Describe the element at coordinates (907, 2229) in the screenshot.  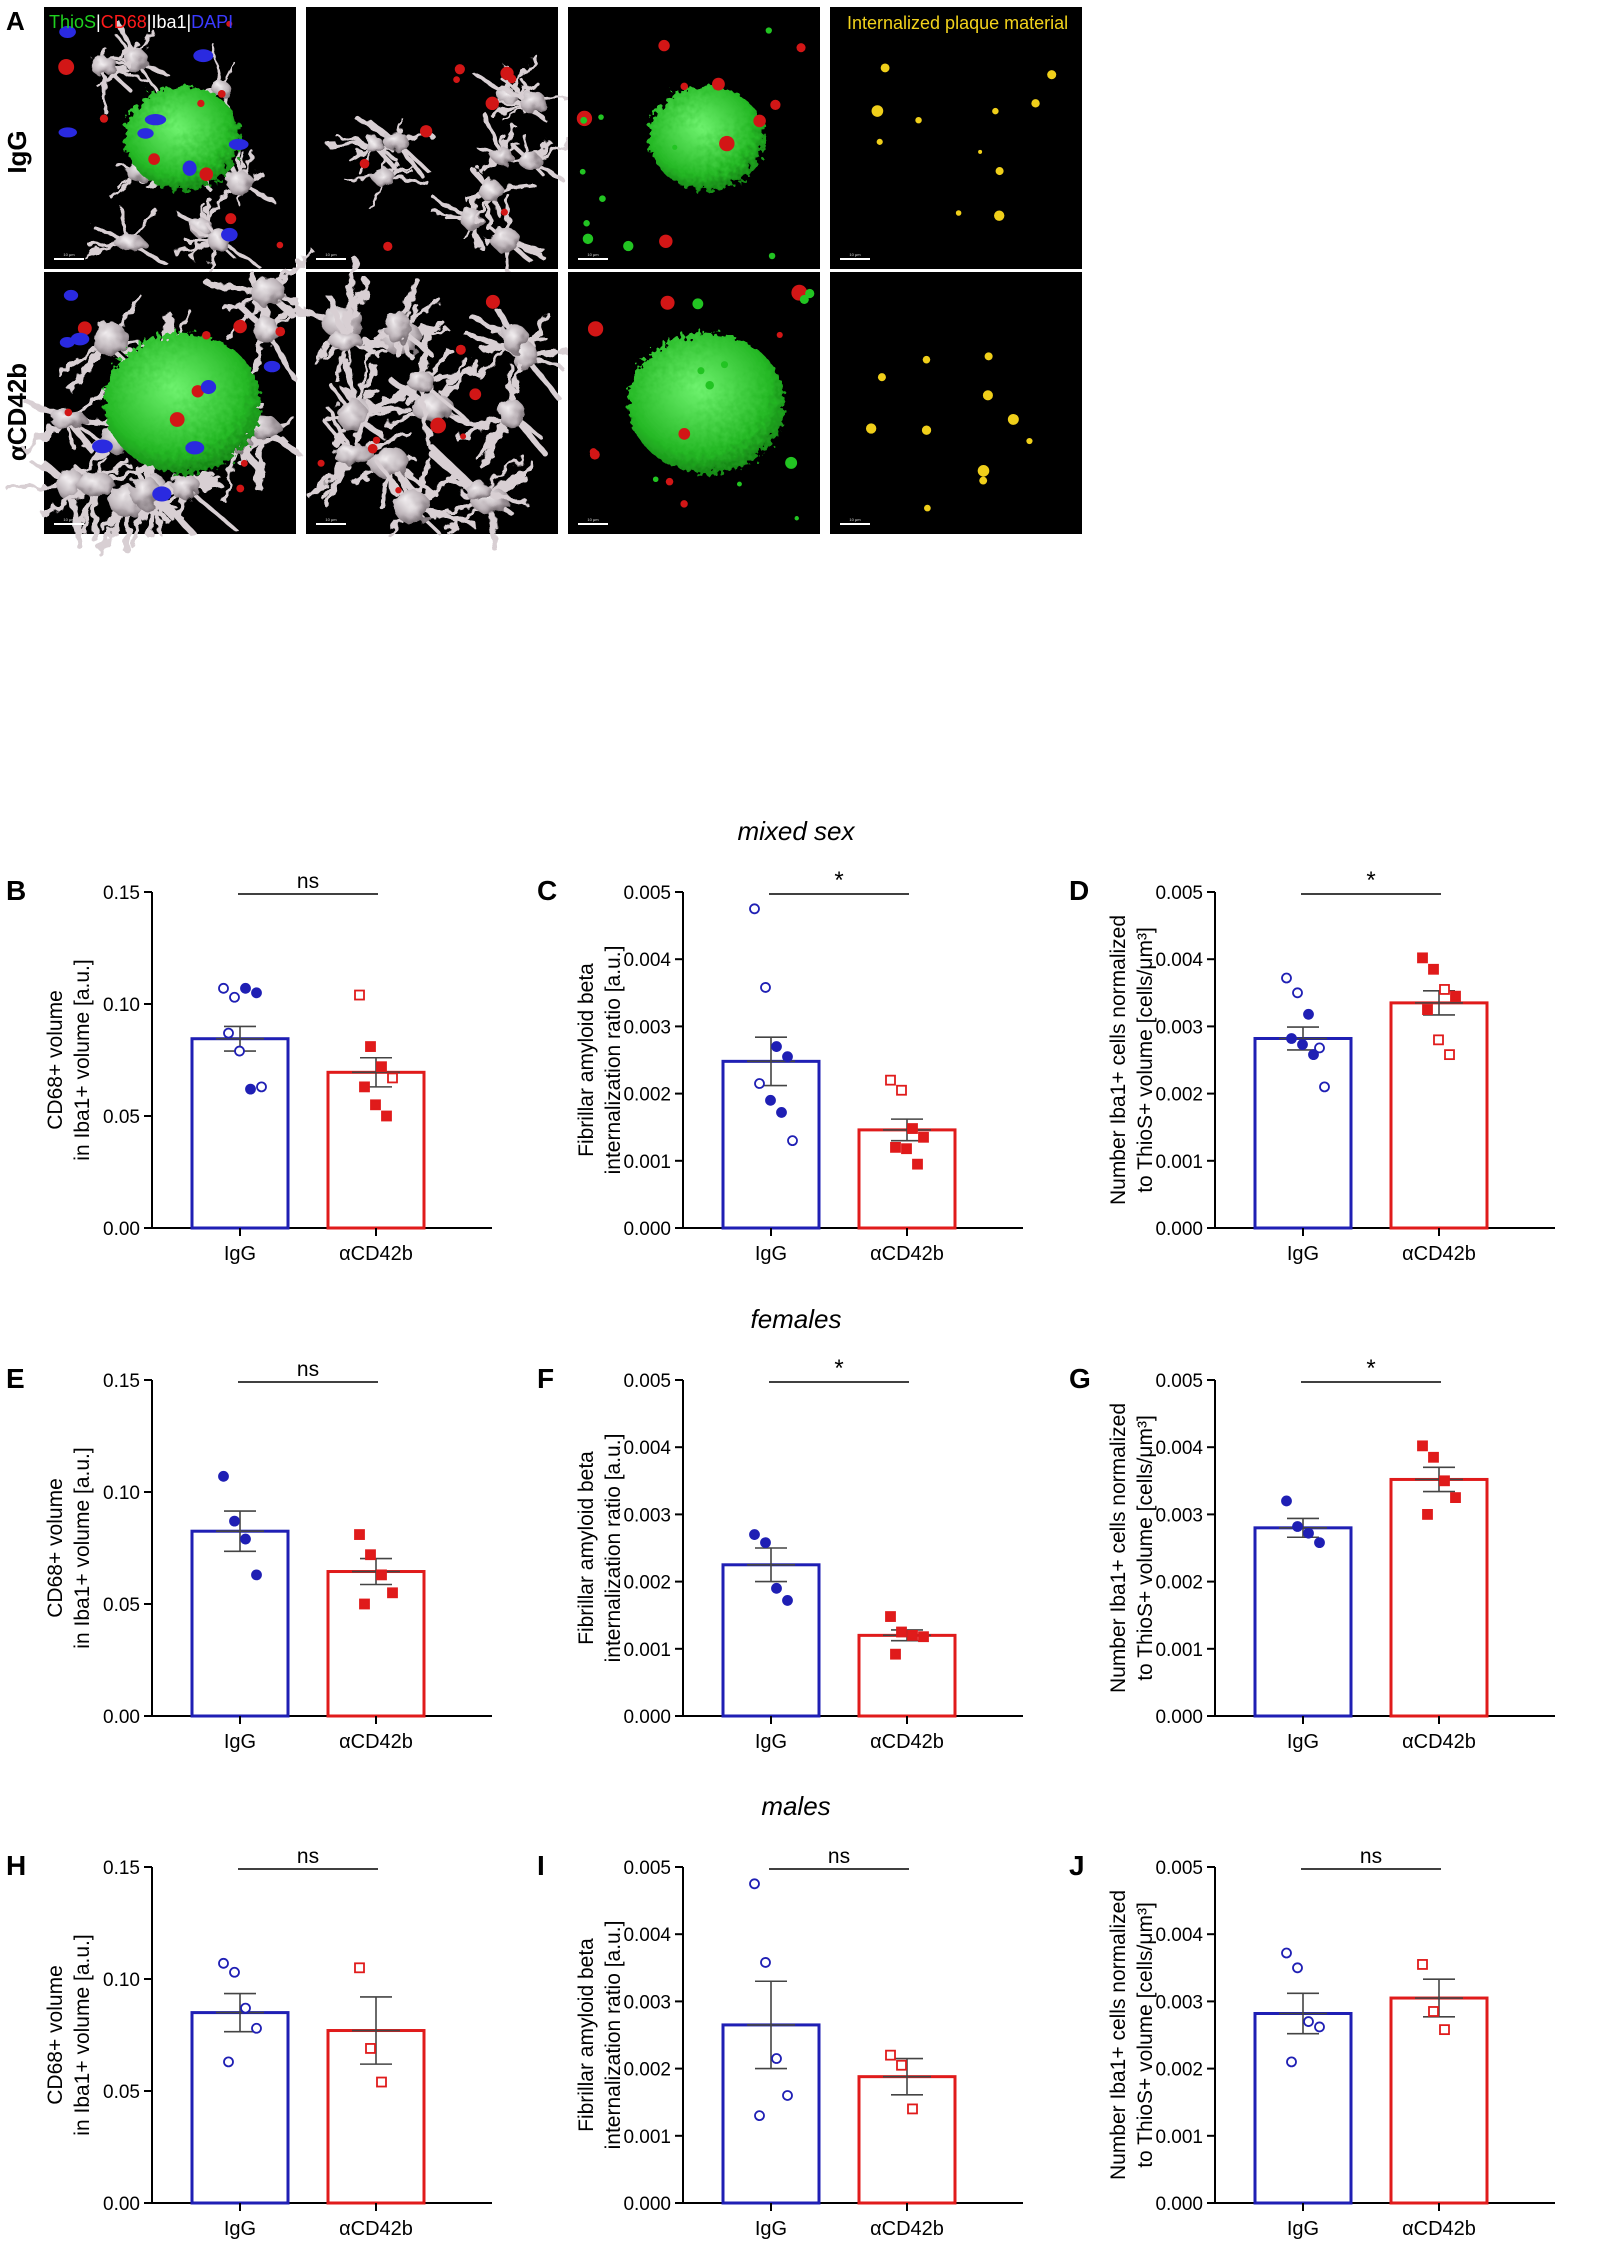
I see `x-tick-label-cd42b: αCD42b` at that location.